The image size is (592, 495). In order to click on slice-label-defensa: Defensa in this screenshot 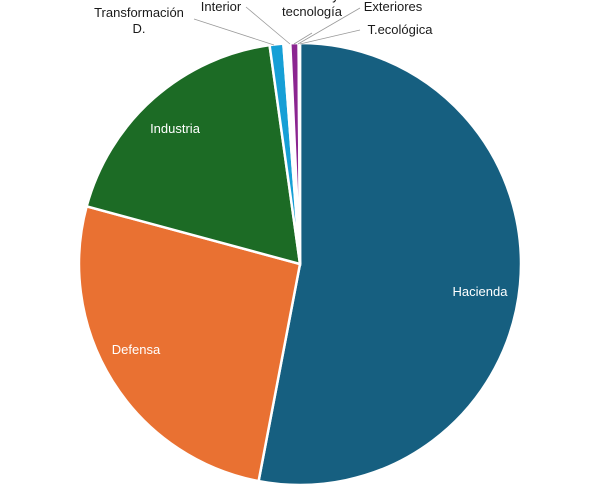, I will do `click(136, 349)`.